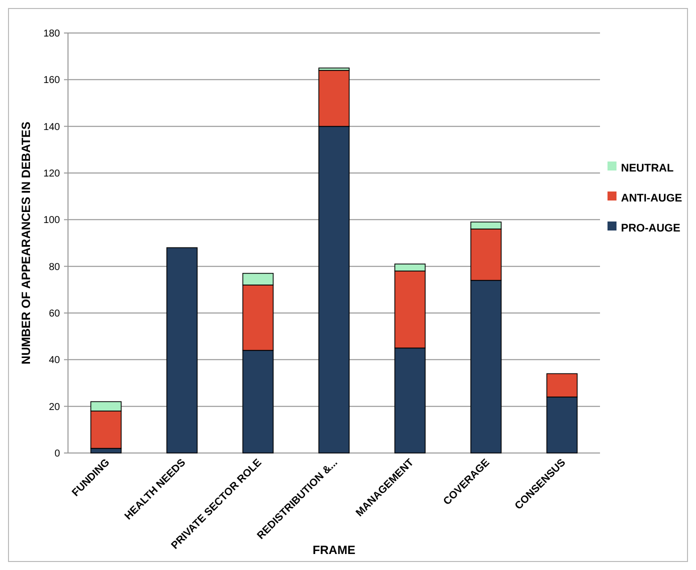 The image size is (696, 570). Describe the element at coordinates (182, 350) in the screenshot. I see `bar` at that location.